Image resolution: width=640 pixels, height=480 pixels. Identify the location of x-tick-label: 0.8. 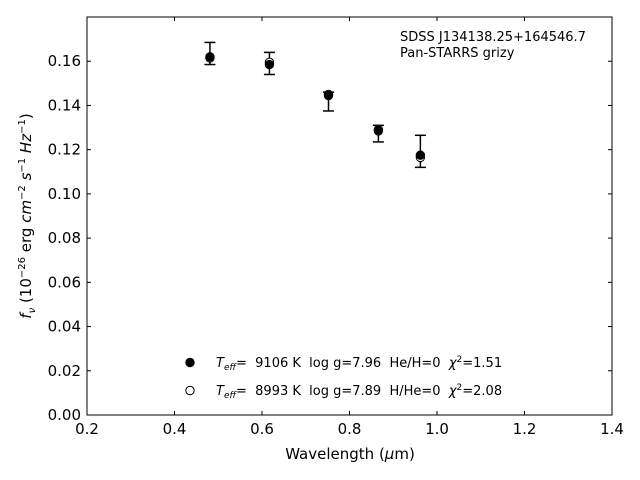
(350, 429).